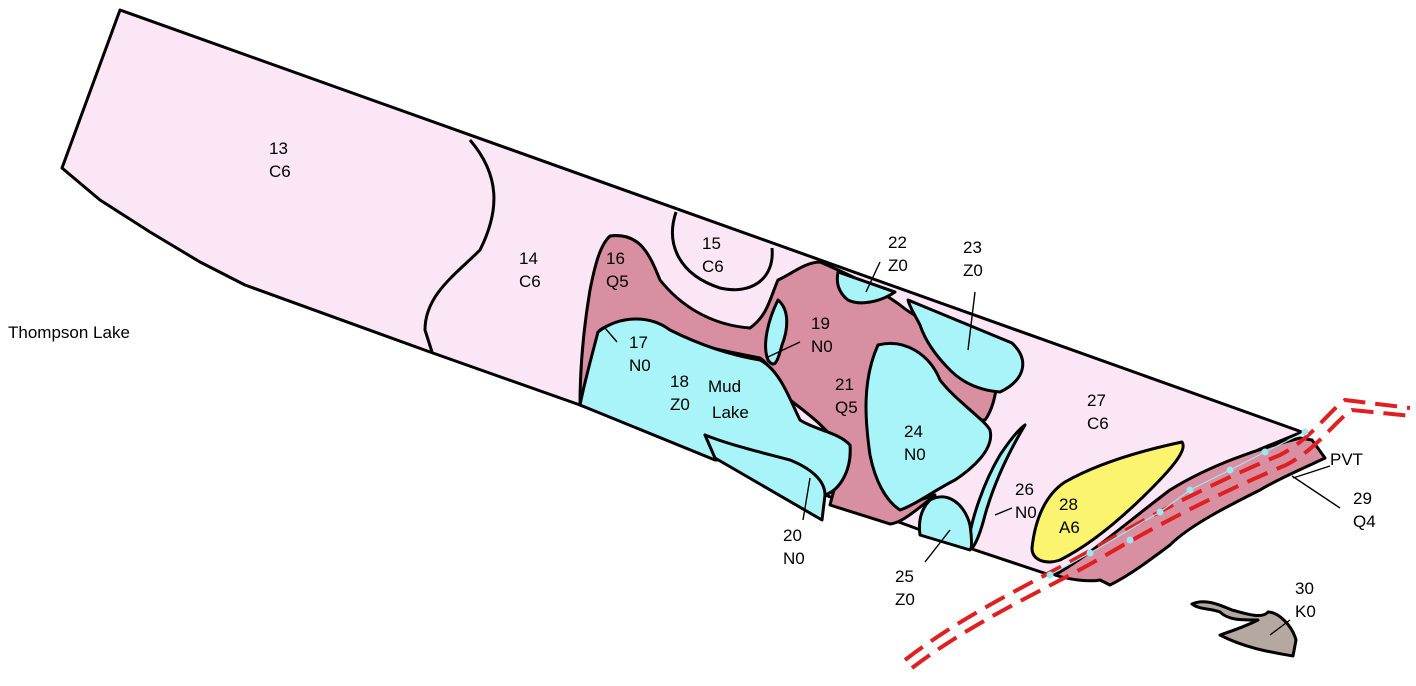  What do you see at coordinates (973, 270) in the screenshot?
I see `parcel-code-23: Z0` at bounding box center [973, 270].